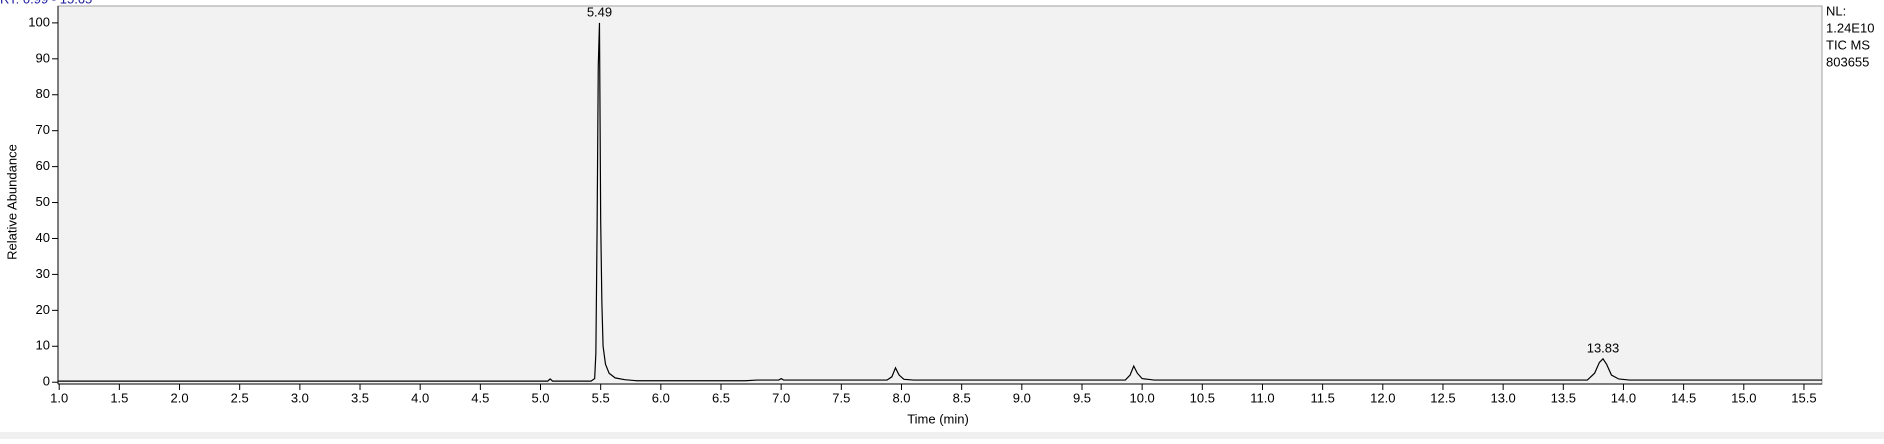  I want to click on x-tick-label: 2.5, so click(240, 397).